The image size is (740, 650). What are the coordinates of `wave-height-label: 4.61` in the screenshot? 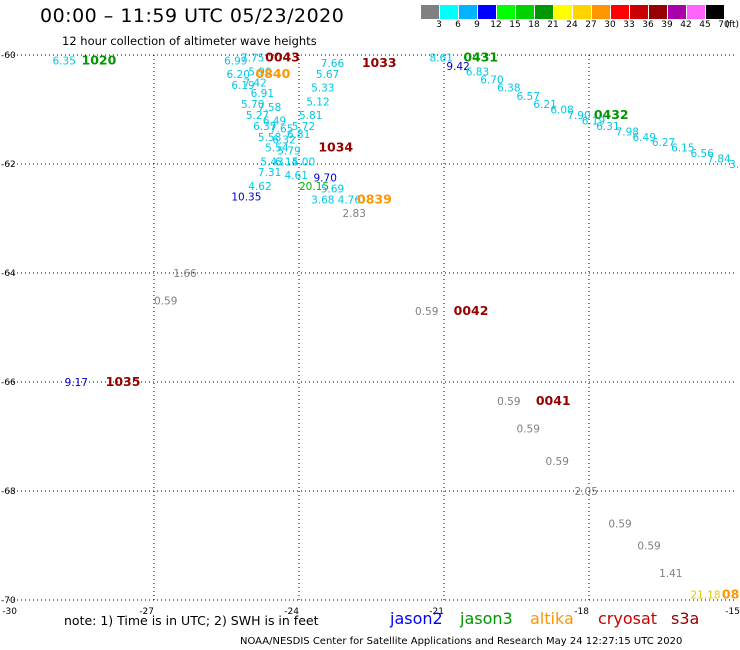 It's located at (296, 176).